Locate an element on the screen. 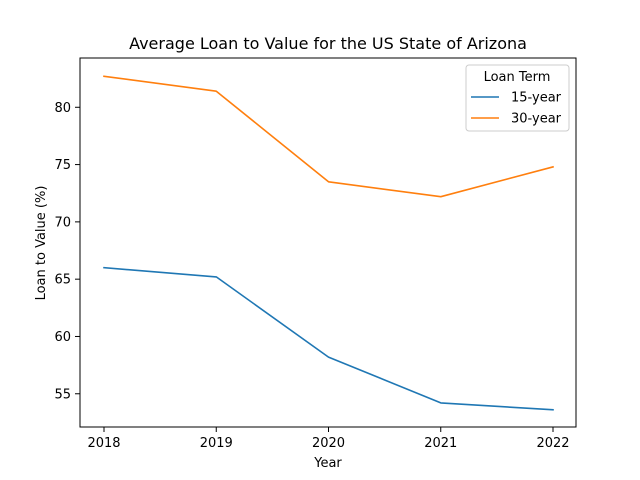  y-tick-label: 70 is located at coordinates (62, 222).